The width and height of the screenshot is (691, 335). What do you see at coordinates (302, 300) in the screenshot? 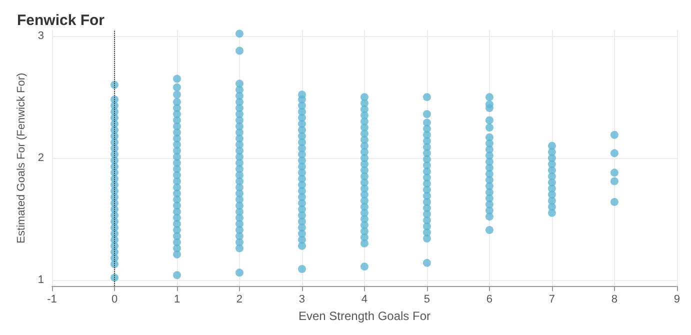
I see `x-tick-label: 3` at bounding box center [302, 300].